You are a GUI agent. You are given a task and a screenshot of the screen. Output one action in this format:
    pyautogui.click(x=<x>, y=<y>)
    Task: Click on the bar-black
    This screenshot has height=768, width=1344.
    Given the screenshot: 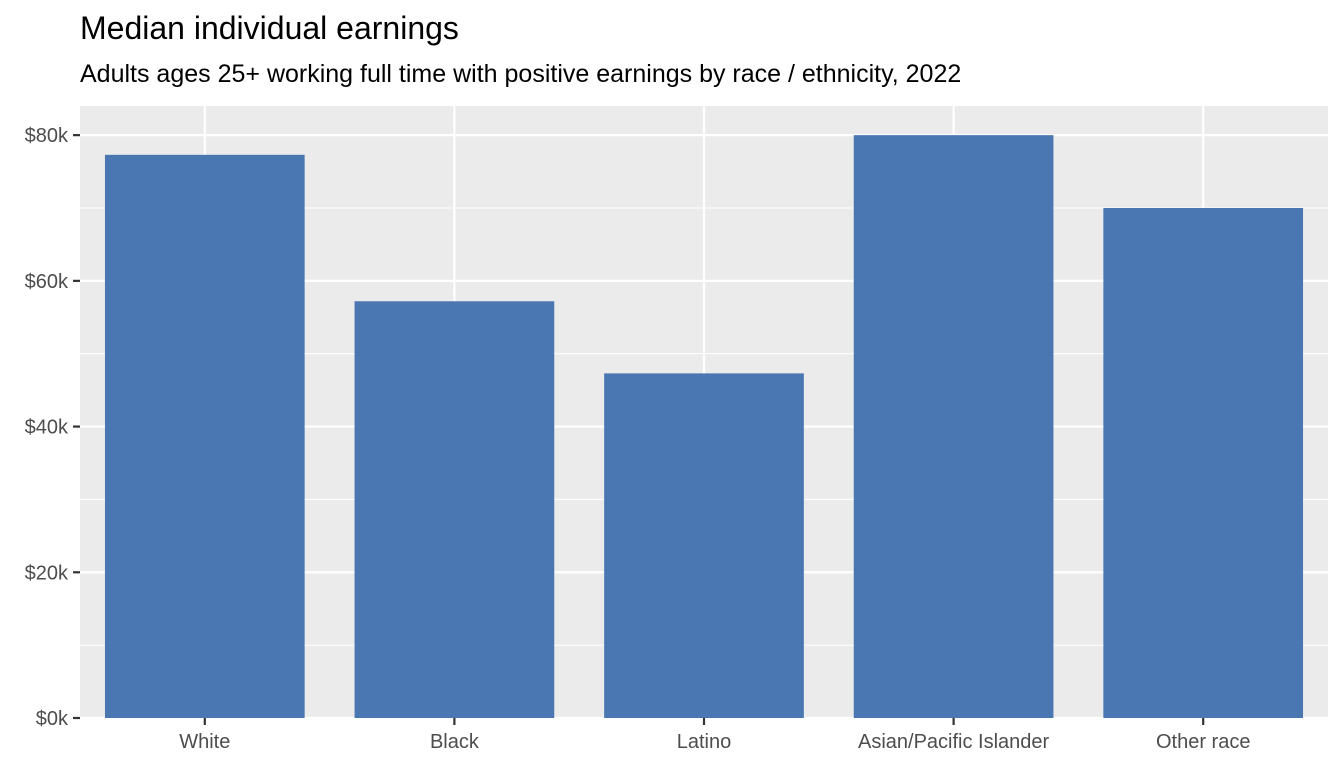 What is the action you would take?
    pyautogui.click(x=454, y=509)
    